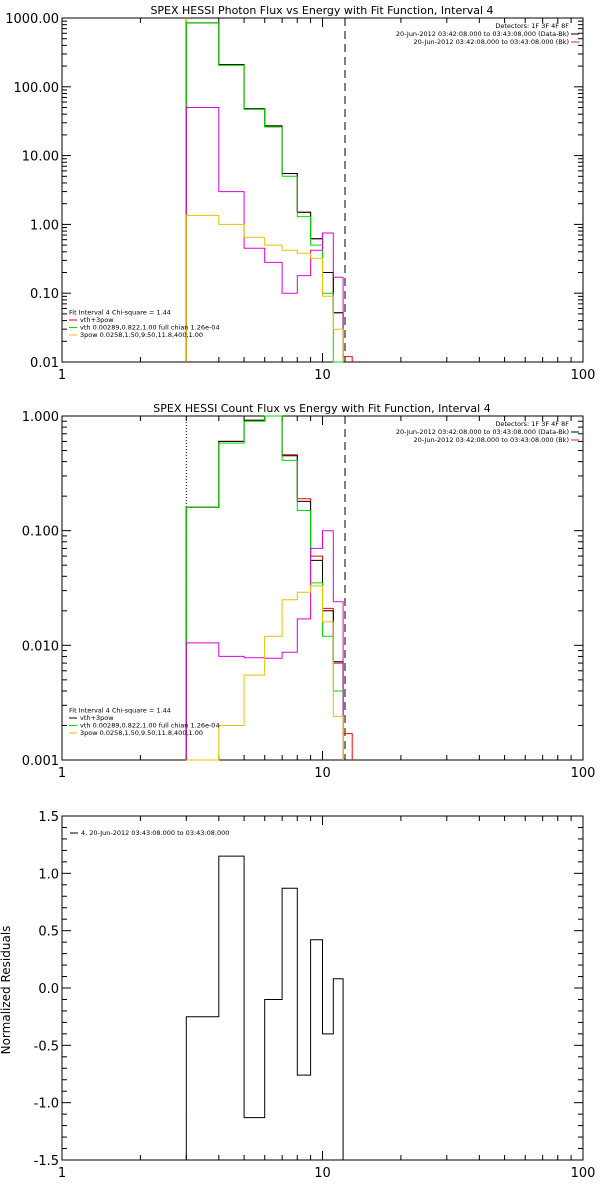 The image size is (600, 1200). Describe the element at coordinates (40, 646) in the screenshot. I see `y-tick-label: 0.010` at that location.